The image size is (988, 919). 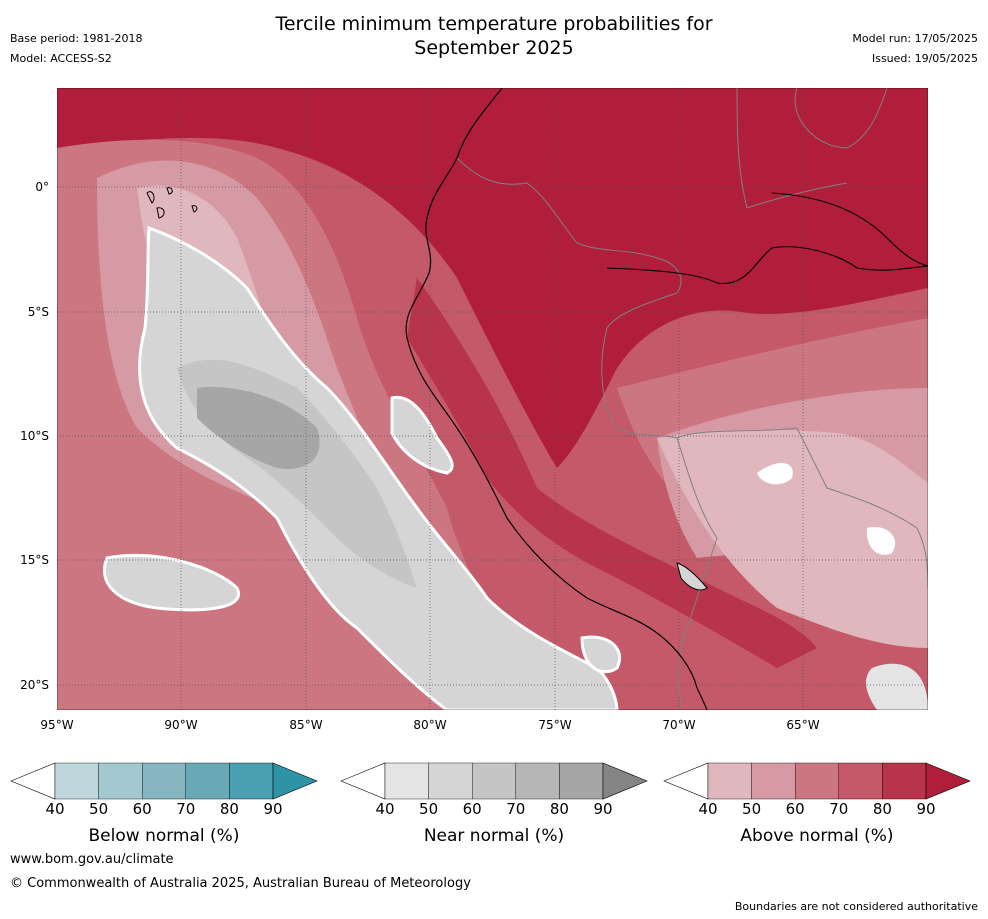 What do you see at coordinates (795, 809) in the screenshot?
I see `above-normal-tick-label: 60` at bounding box center [795, 809].